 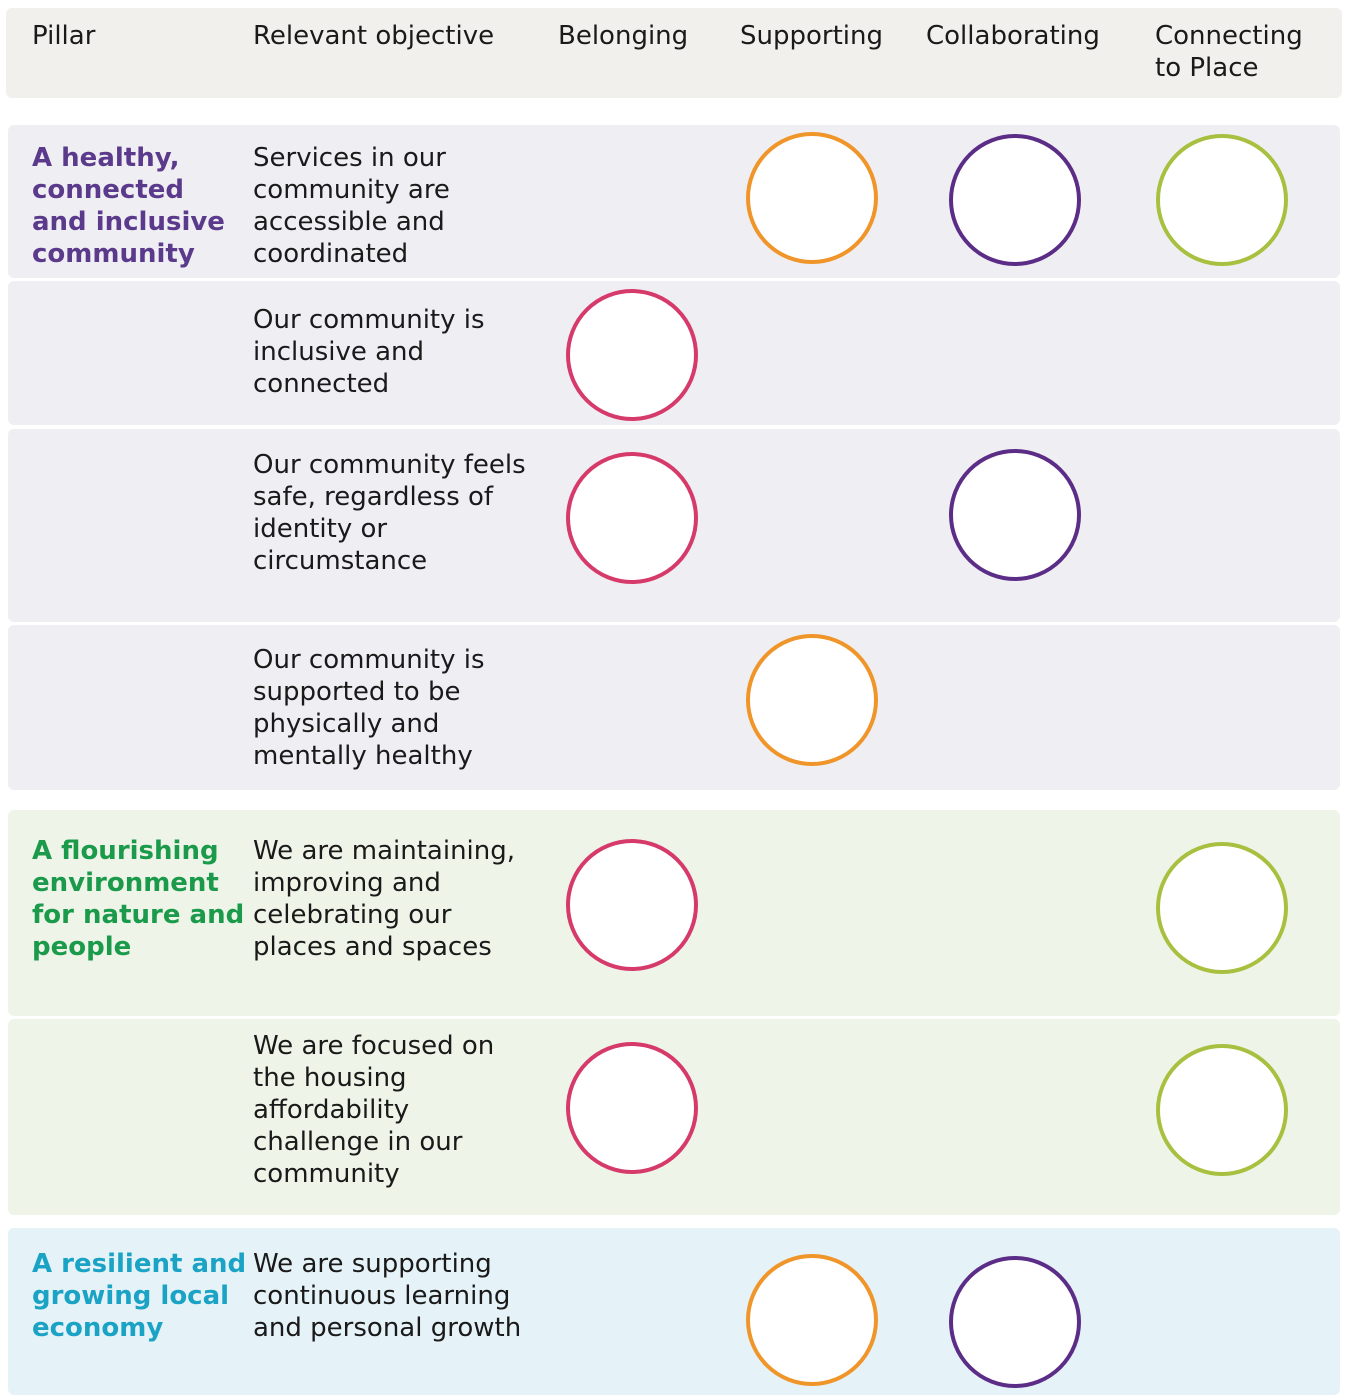 What do you see at coordinates (1013, 36) in the screenshot?
I see `column-header: Collaborating` at bounding box center [1013, 36].